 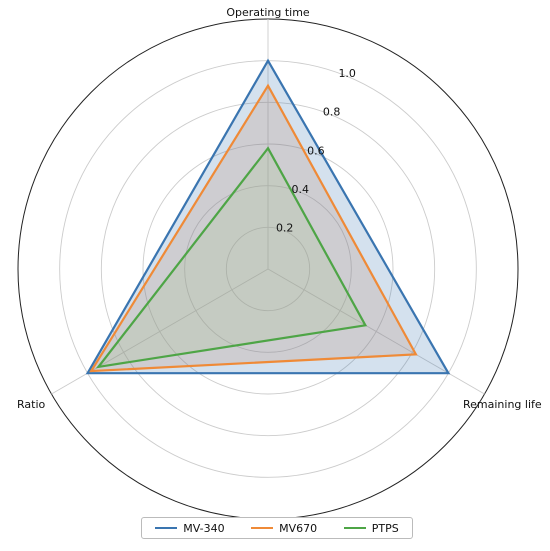 I want to click on legend: MV-340 MV670 PTPS, so click(x=277, y=528).